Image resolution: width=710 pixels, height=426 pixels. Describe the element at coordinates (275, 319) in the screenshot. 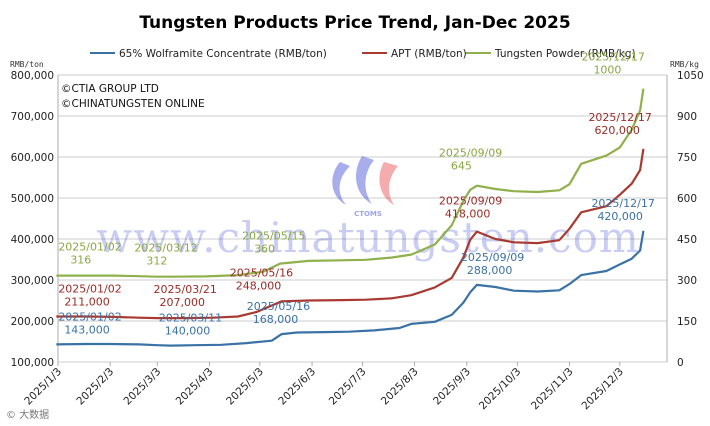

I see `annotation-value: 168,000` at that location.